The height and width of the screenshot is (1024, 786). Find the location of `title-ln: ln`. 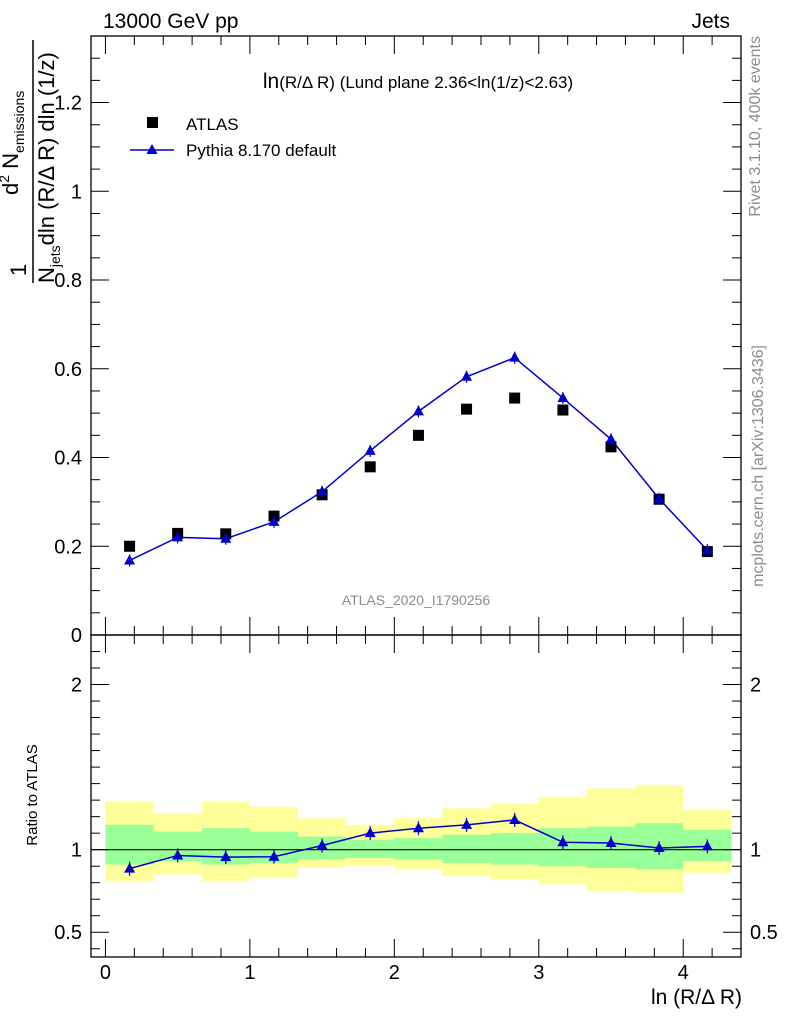

title-ln: ln is located at coordinates (271, 81).